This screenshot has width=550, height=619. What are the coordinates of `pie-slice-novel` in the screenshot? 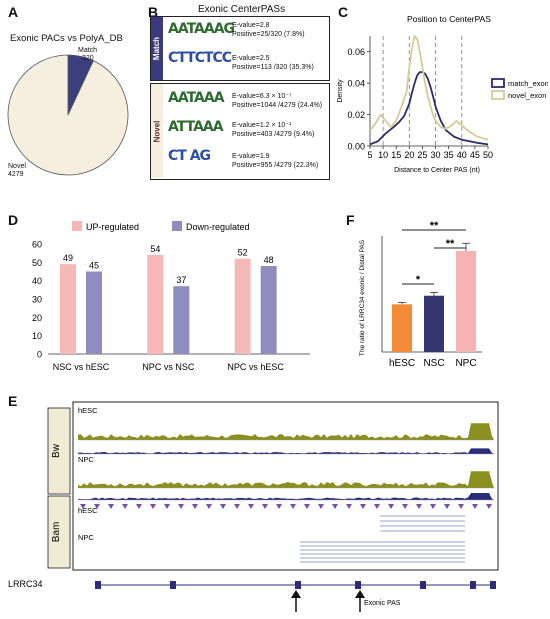 It's located at (68, 115).